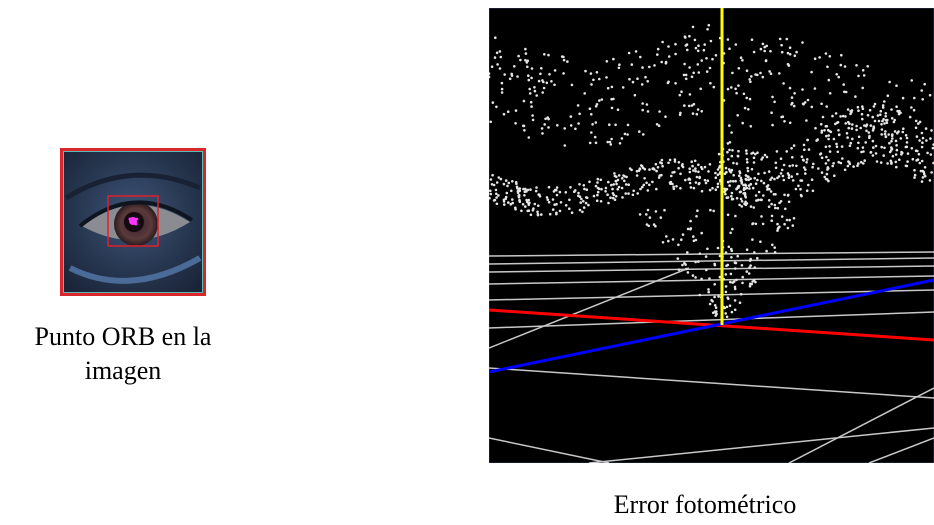 Image resolution: width=934 pixels, height=525 pixels. I want to click on left-caption: Punto ORB en la imagen, so click(123, 354).